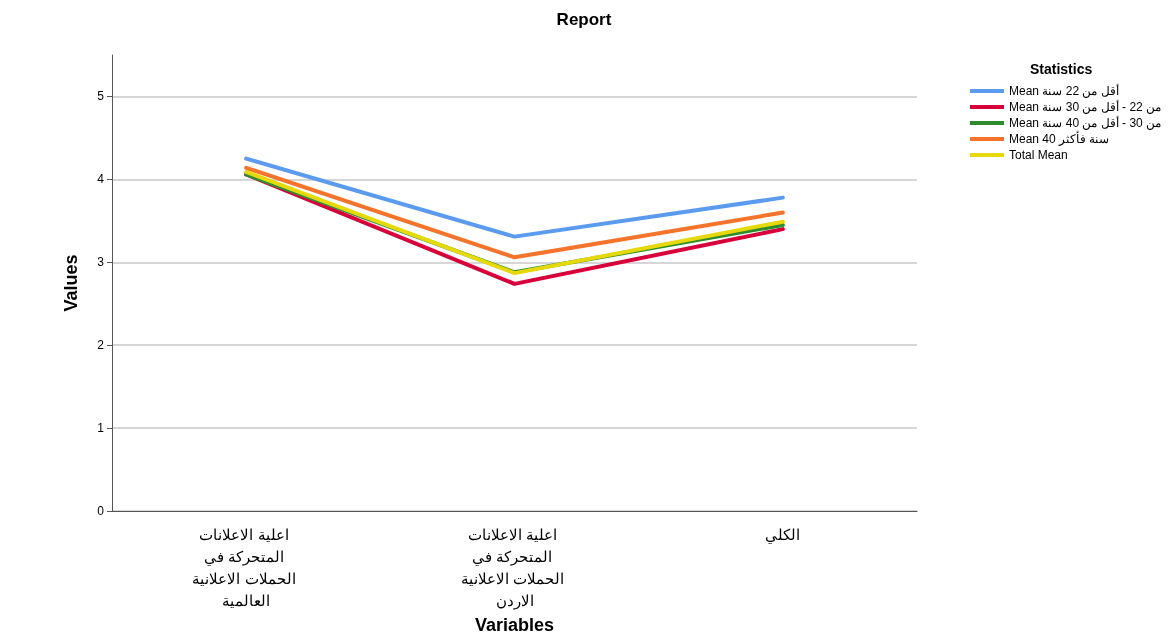 This screenshot has width=1168, height=639. What do you see at coordinates (101, 511) in the screenshot?
I see `y-tick-label: 0` at bounding box center [101, 511].